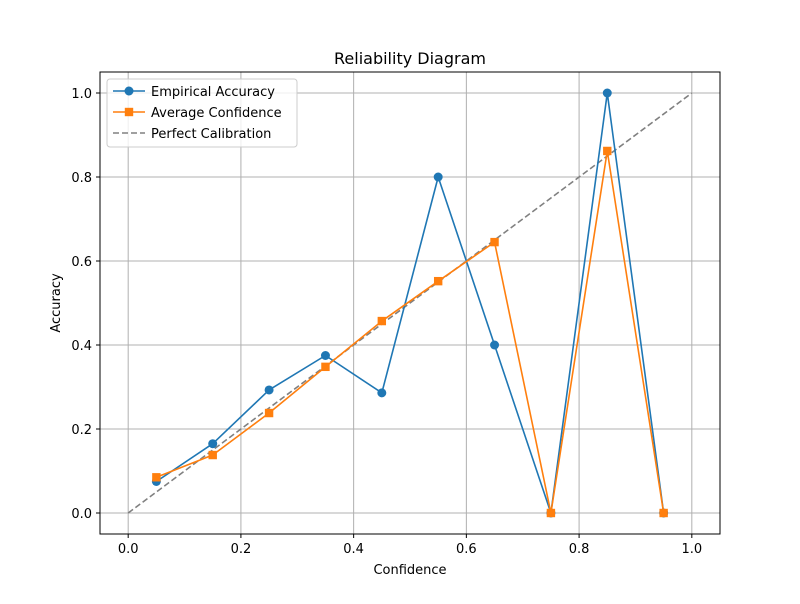 Image resolution: width=800 pixels, height=604 pixels. What do you see at coordinates (241, 549) in the screenshot?
I see `x-tick-label: 0.2` at bounding box center [241, 549].